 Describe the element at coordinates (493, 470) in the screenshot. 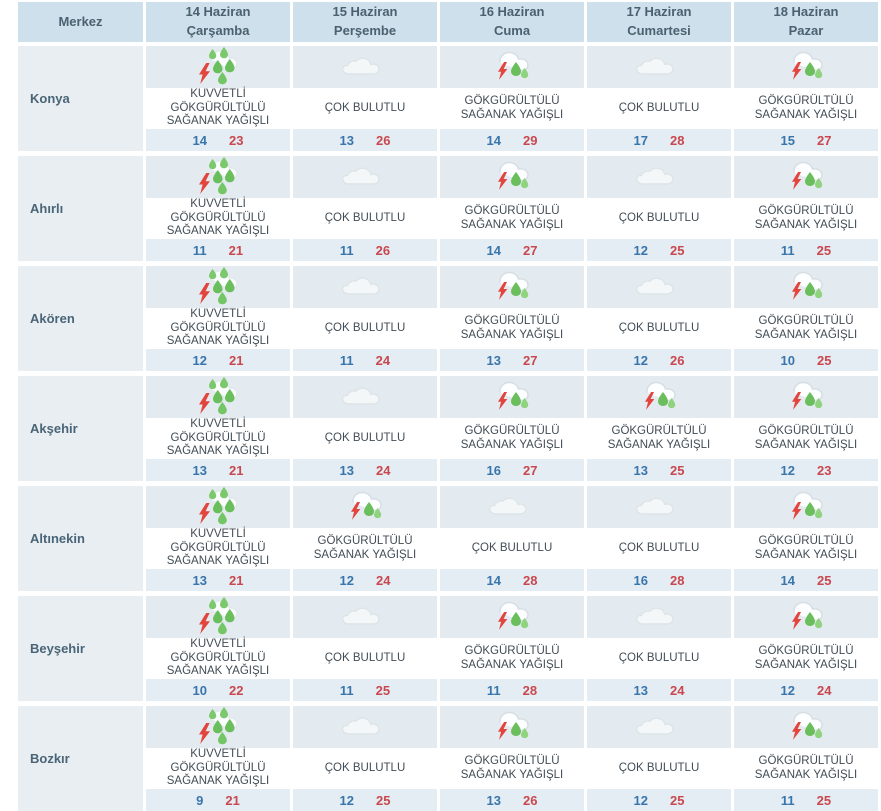

I see `min-temp: 16` at that location.